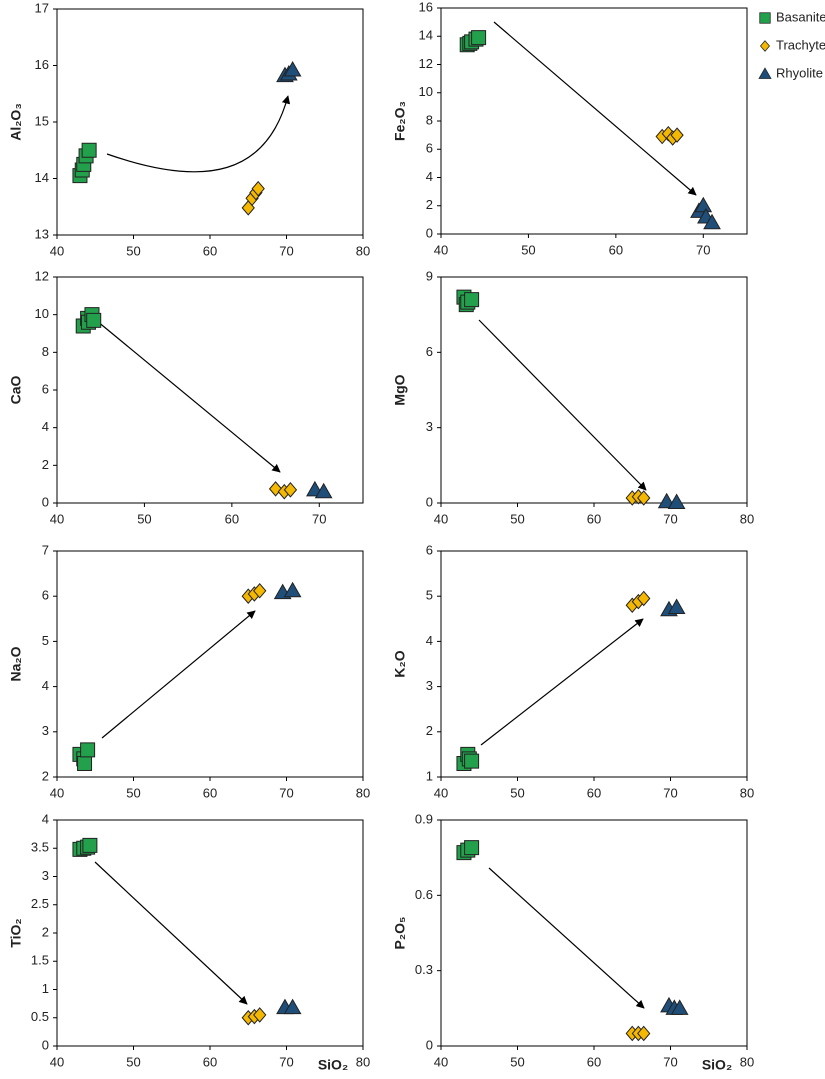 Image resolution: width=825 pixels, height=1079 pixels. Describe the element at coordinates (424, 894) in the screenshot. I see `y-tick-label: 0.6` at that location.